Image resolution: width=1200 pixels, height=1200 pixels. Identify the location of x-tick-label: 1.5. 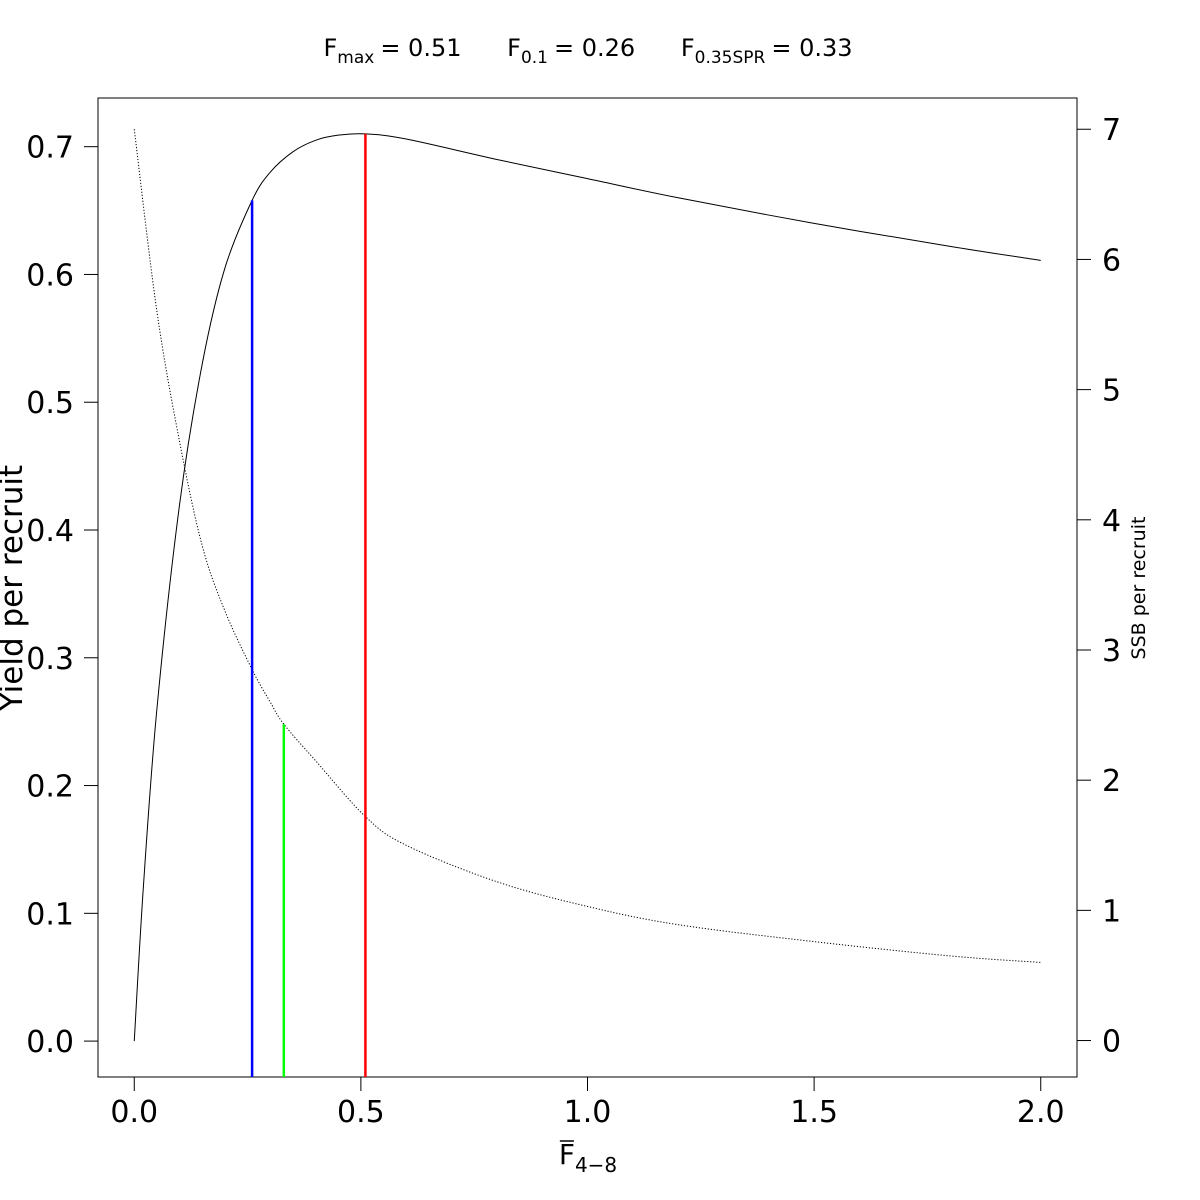
(814, 1112).